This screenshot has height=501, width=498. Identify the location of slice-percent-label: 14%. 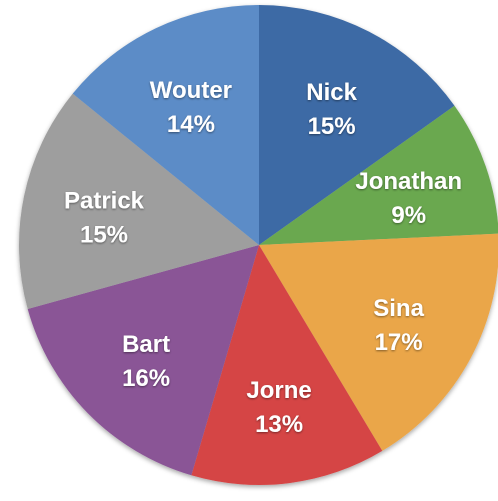
(191, 124).